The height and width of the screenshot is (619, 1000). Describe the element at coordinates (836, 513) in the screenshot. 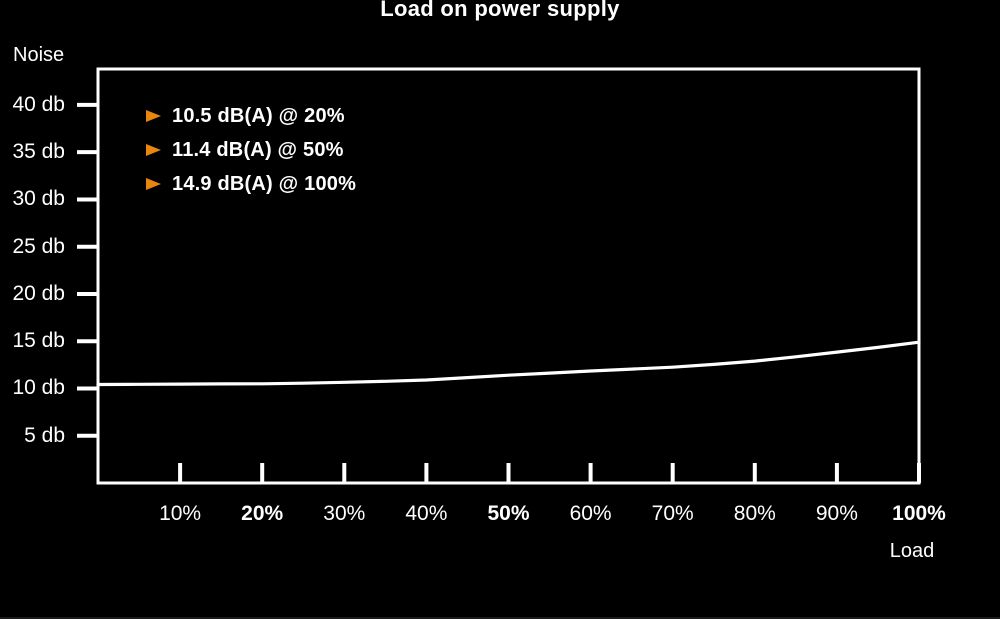

I see `x-tick-label: 90%` at that location.